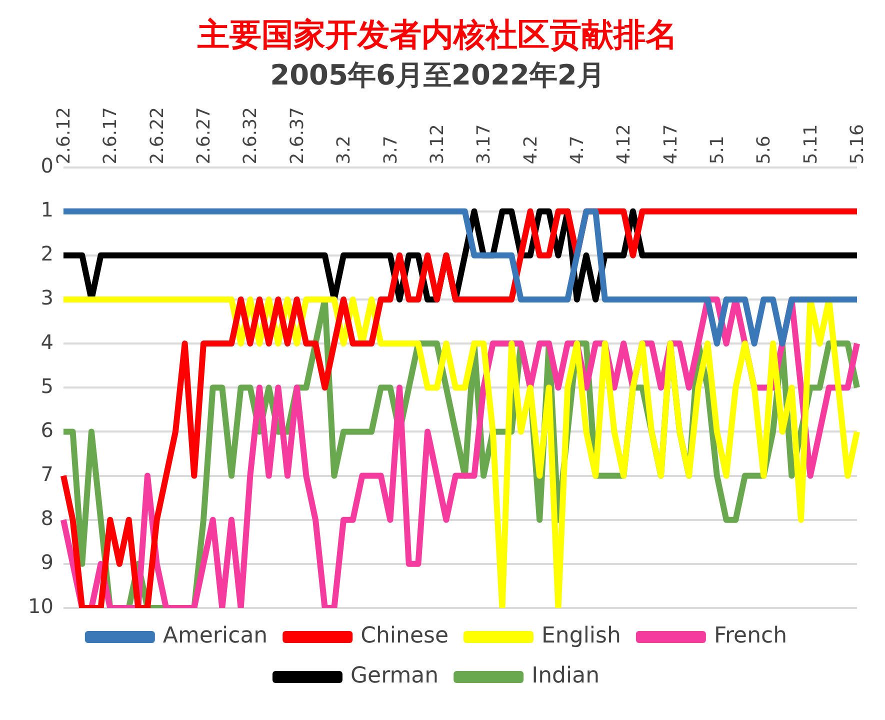  What do you see at coordinates (484, 144) in the screenshot?
I see `x-tick-label: 3.17` at bounding box center [484, 144].